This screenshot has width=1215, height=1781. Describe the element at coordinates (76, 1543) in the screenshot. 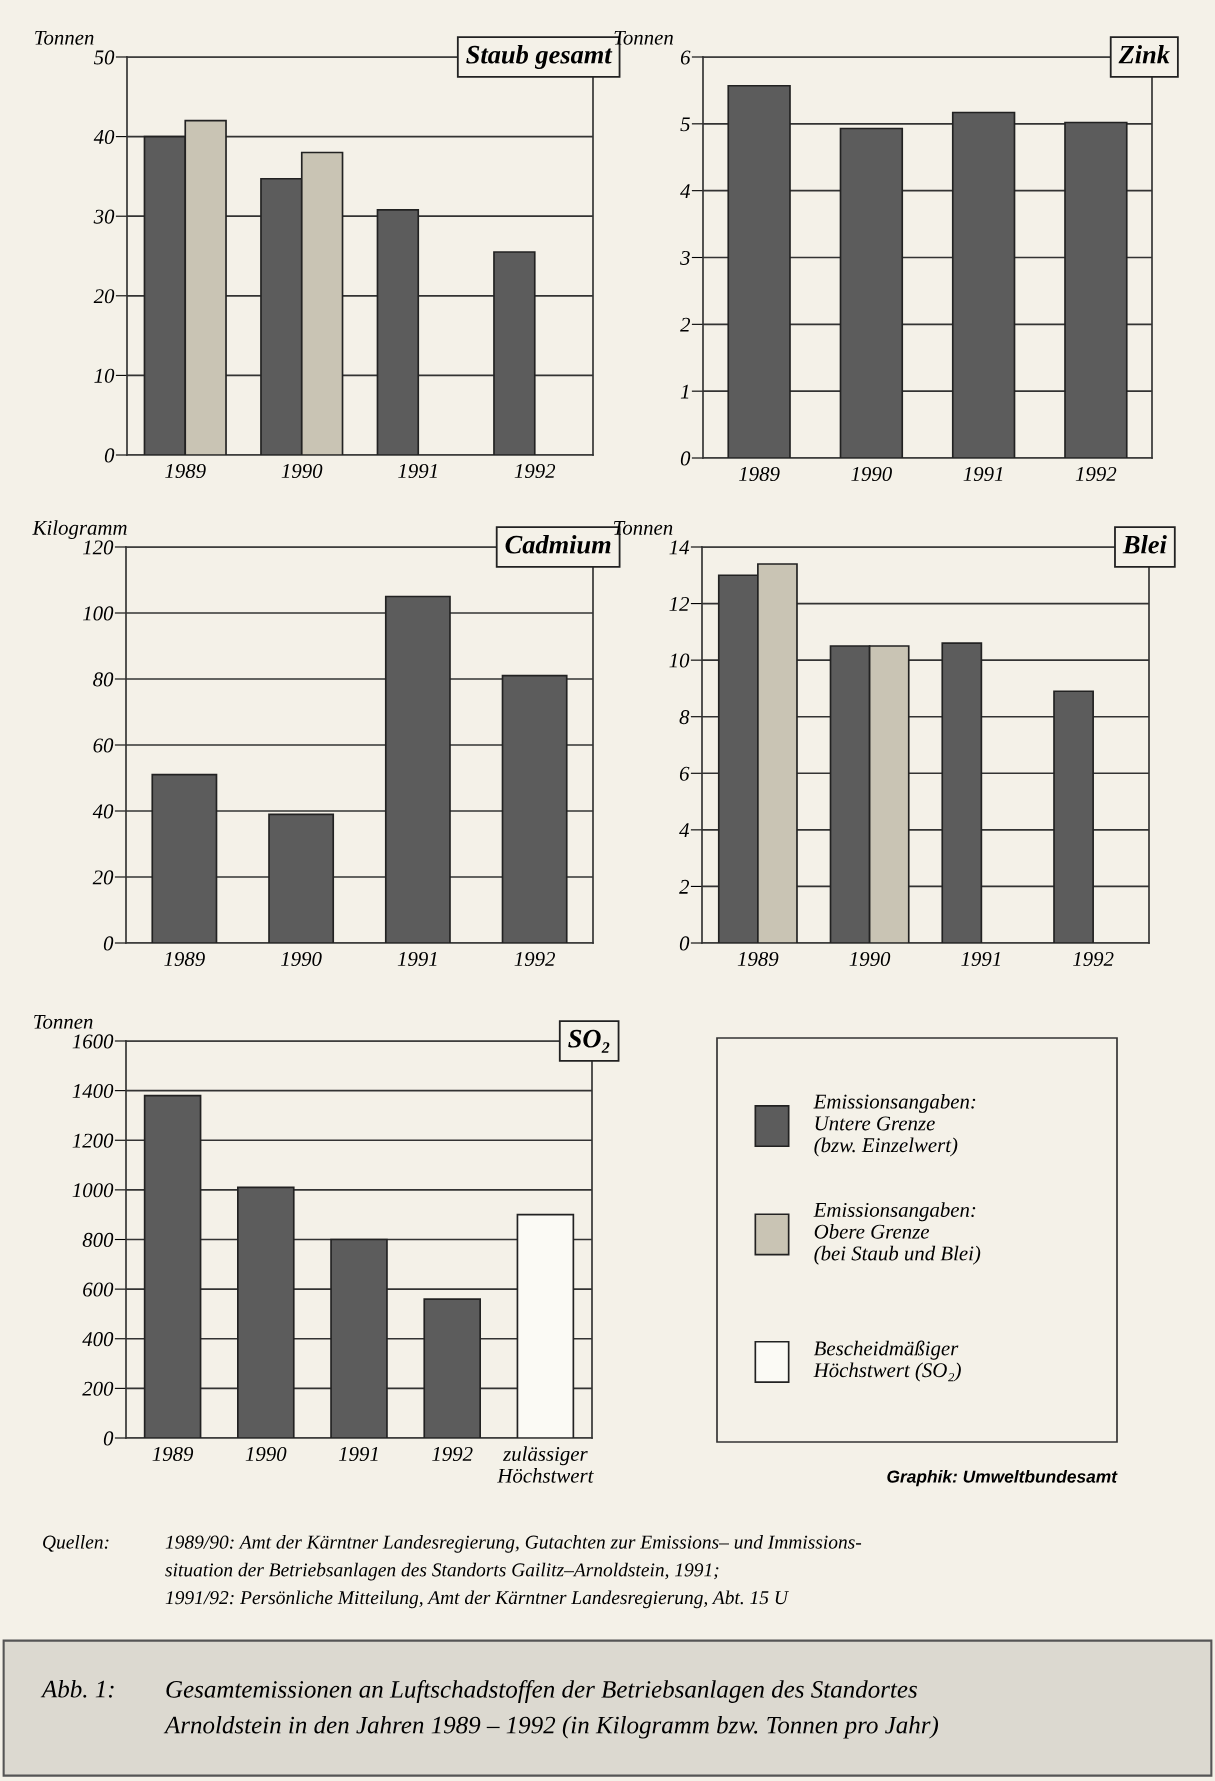

I see `source-note: Quellen:` at that location.